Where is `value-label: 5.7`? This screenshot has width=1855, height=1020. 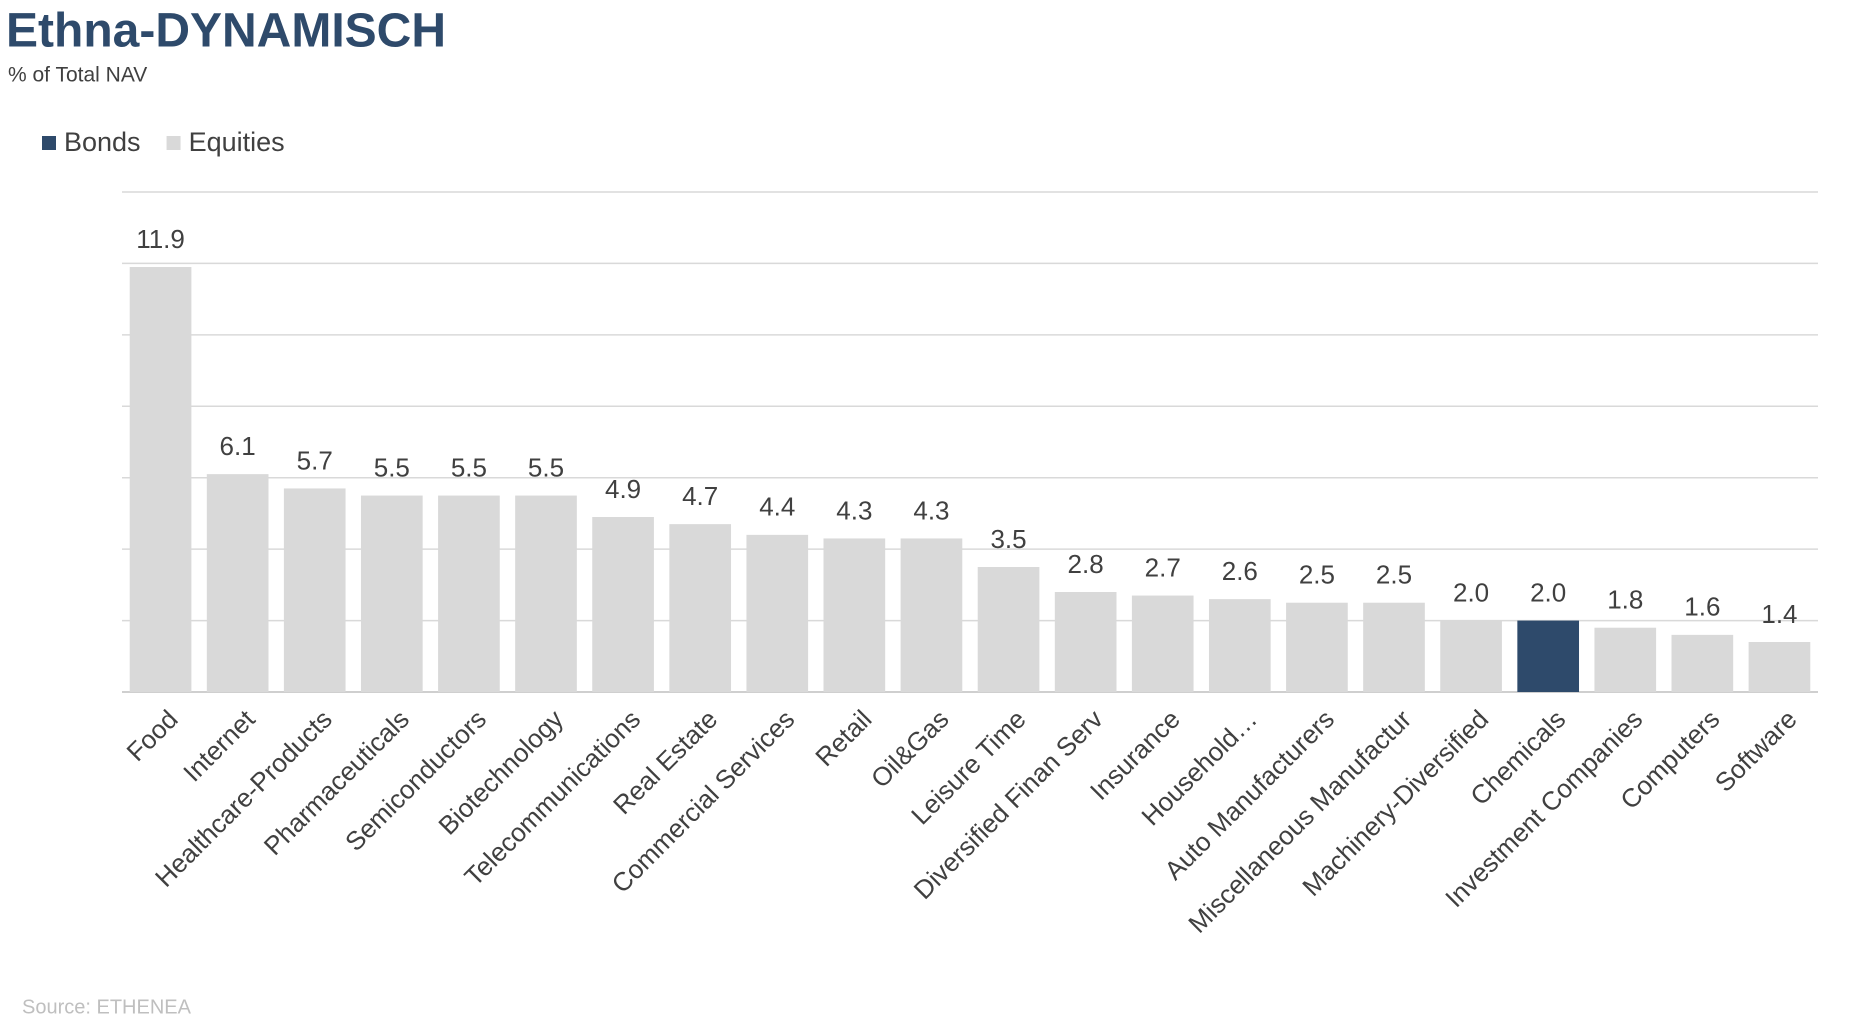
value-label: 5.7 is located at coordinates (315, 460).